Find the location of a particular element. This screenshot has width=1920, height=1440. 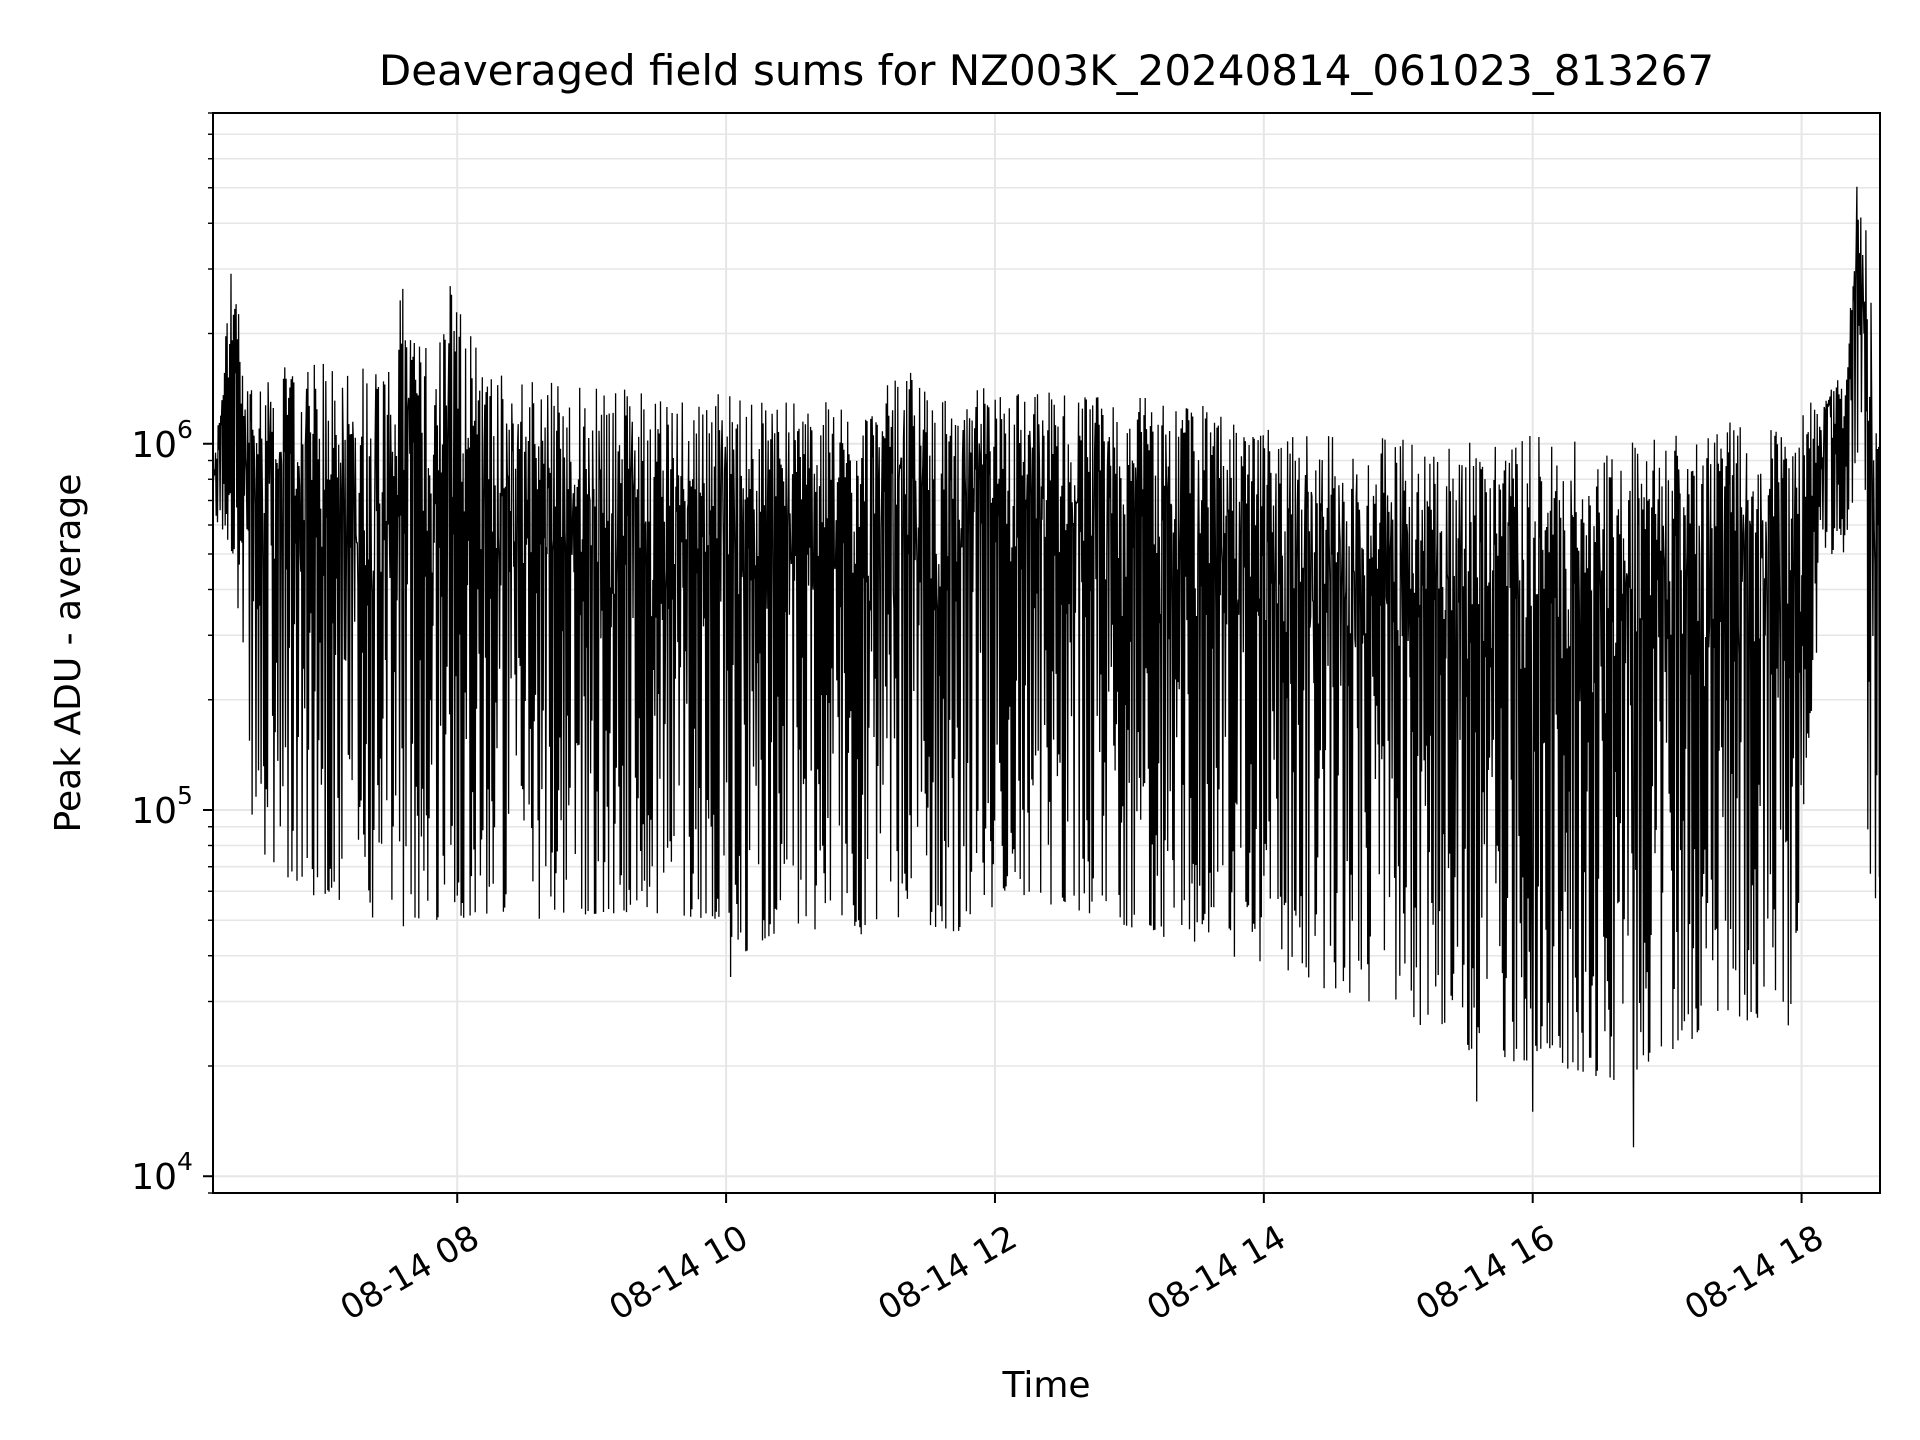

y-tick-exponent: 4 is located at coordinates (185, 1161).